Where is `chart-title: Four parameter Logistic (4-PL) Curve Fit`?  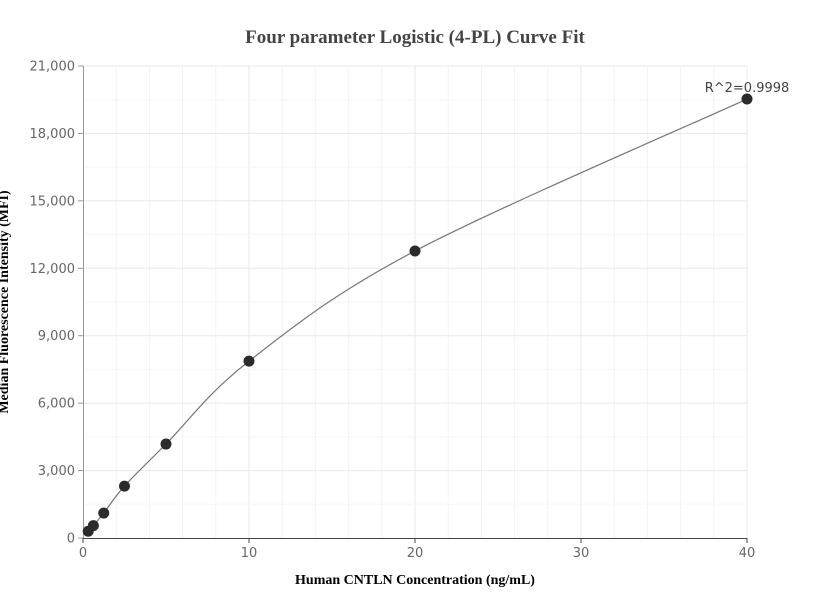
chart-title: Four parameter Logistic (4-PL) Curve Fit is located at coordinates (415, 37).